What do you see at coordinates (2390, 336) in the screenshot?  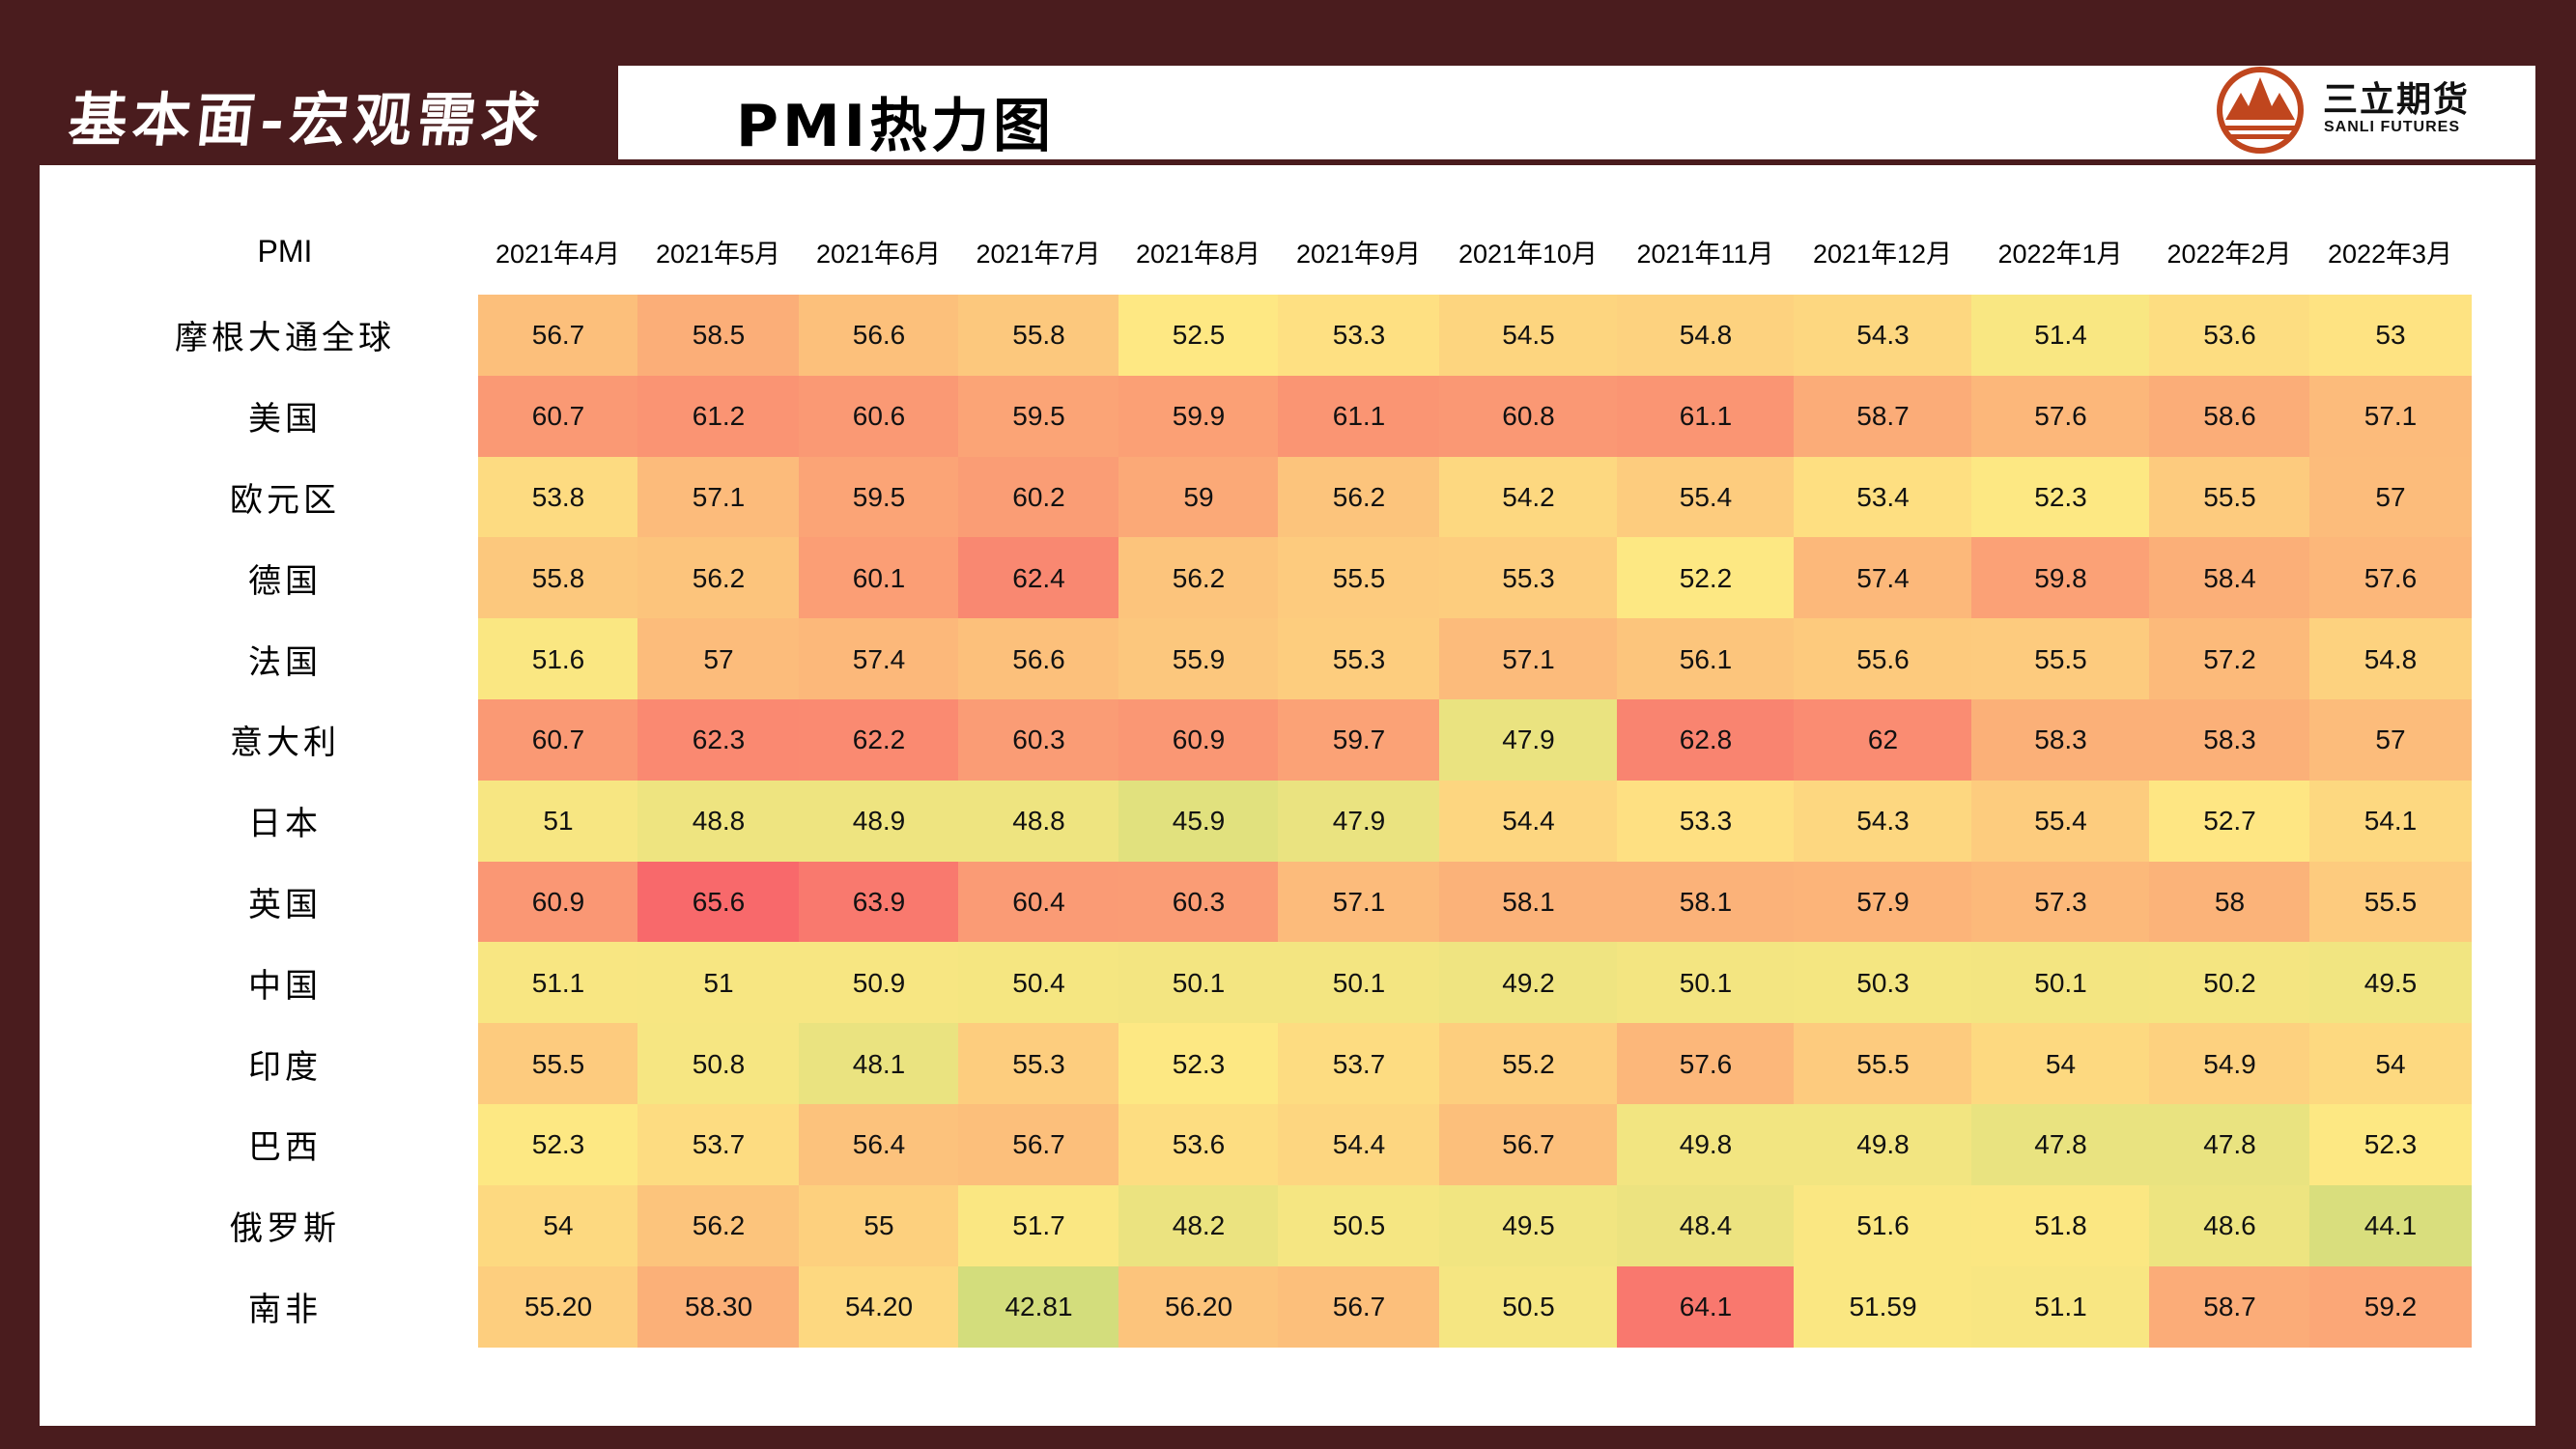 I see `heatmap-cell: 53` at bounding box center [2390, 336].